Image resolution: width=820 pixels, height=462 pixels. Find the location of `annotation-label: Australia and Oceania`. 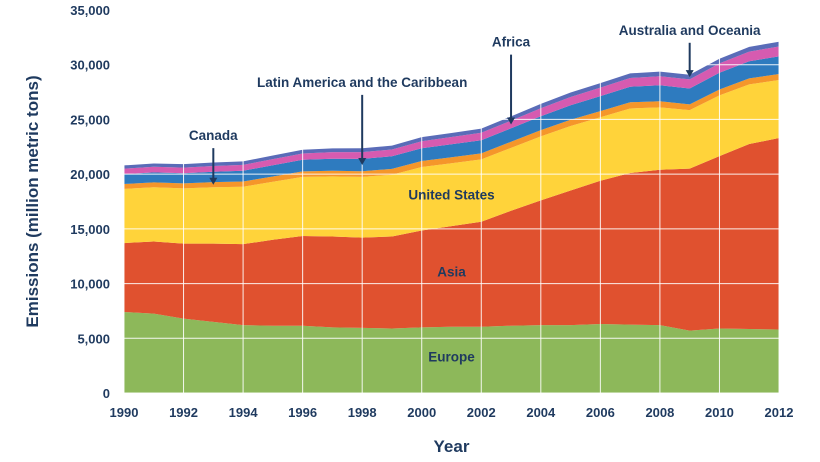

annotation-label: Australia and Oceania is located at coordinates (690, 30).